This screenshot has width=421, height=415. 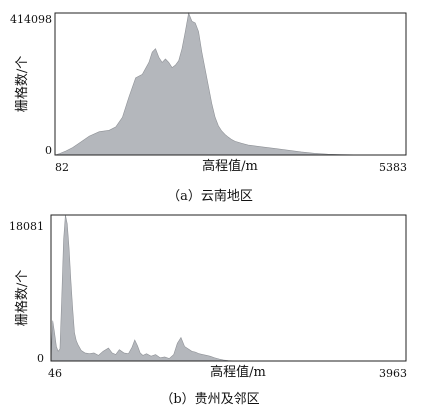 I want to click on chart-a-xlabel: 高程值/m, so click(x=230, y=166).